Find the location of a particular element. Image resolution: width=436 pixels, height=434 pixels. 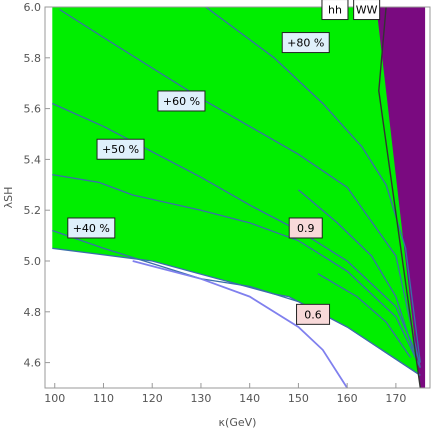

x-tick-label: 110 is located at coordinates (103, 398).